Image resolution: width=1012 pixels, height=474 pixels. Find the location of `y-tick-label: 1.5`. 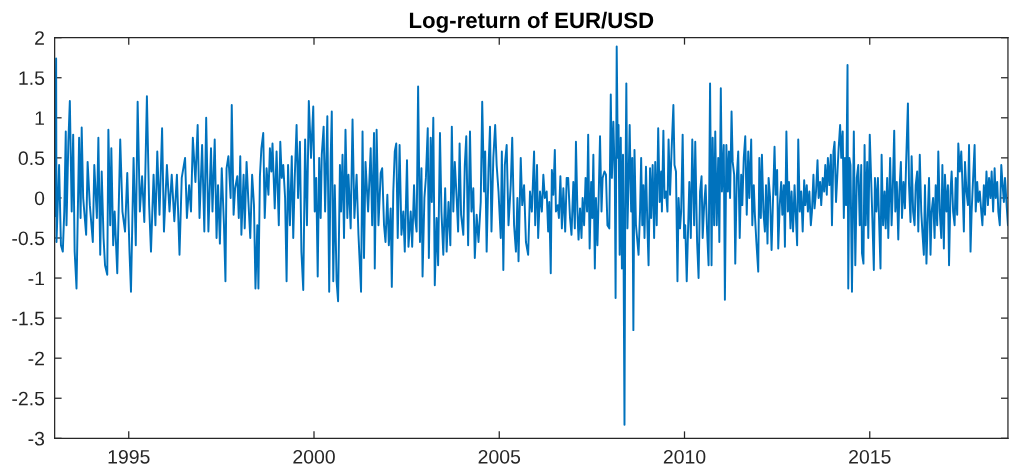

y-tick-label: 1.5 is located at coordinates (32, 78).